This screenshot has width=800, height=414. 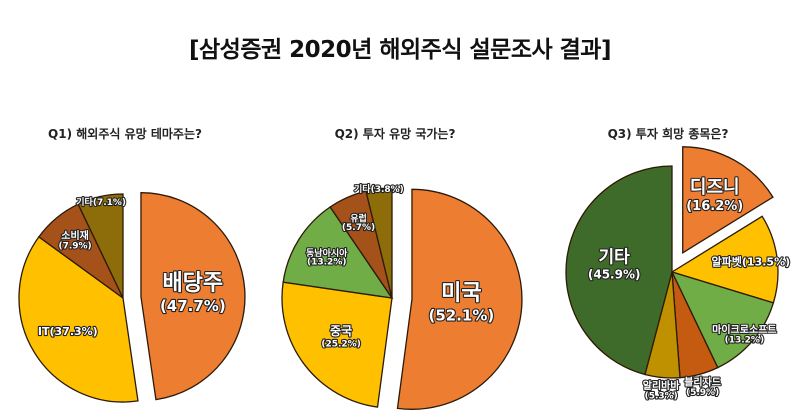 I want to click on slice-label-2-5: 기타(3.8%), so click(x=379, y=189).